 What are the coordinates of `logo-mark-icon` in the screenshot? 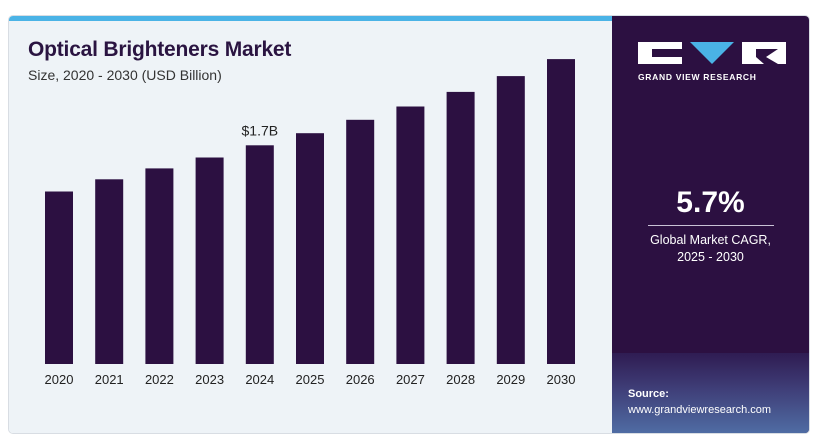 It's located at (712, 53).